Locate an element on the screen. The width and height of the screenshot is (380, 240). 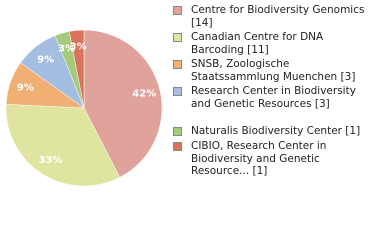
legend-entry: Canadian Centre for DNA Barcoding [11] is located at coordinates (273, 43).